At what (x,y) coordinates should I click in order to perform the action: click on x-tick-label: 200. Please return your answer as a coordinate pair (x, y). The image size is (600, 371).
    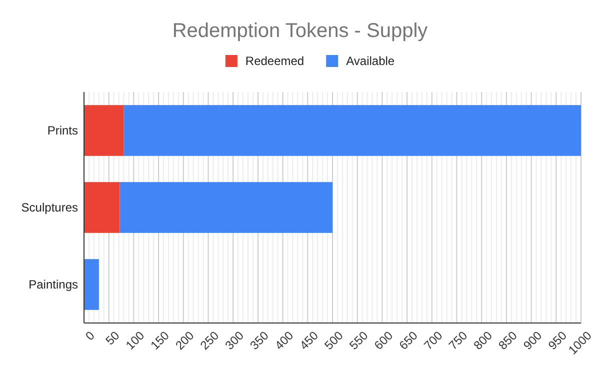
    Looking at the image, I should click on (184, 340).